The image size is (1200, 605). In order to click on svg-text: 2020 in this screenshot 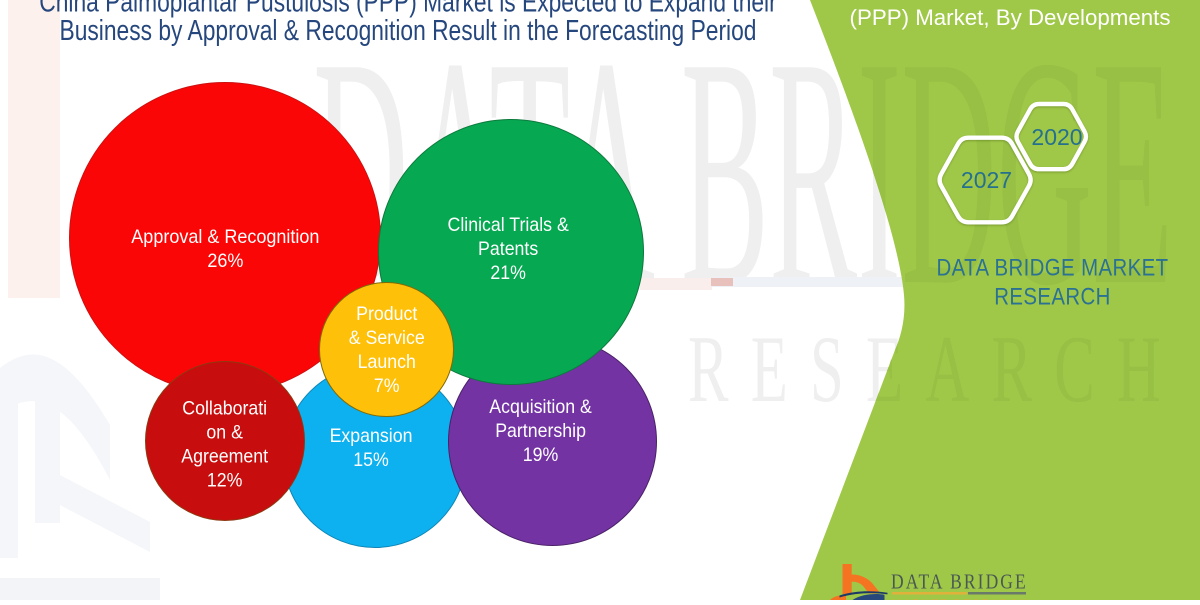, I will do `click(1056, 137)`.